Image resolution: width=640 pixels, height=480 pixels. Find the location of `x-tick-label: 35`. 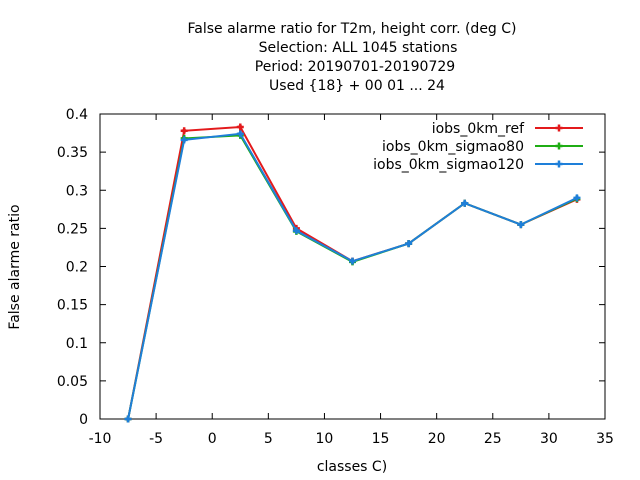

x-tick-label: 35 is located at coordinates (605, 439).